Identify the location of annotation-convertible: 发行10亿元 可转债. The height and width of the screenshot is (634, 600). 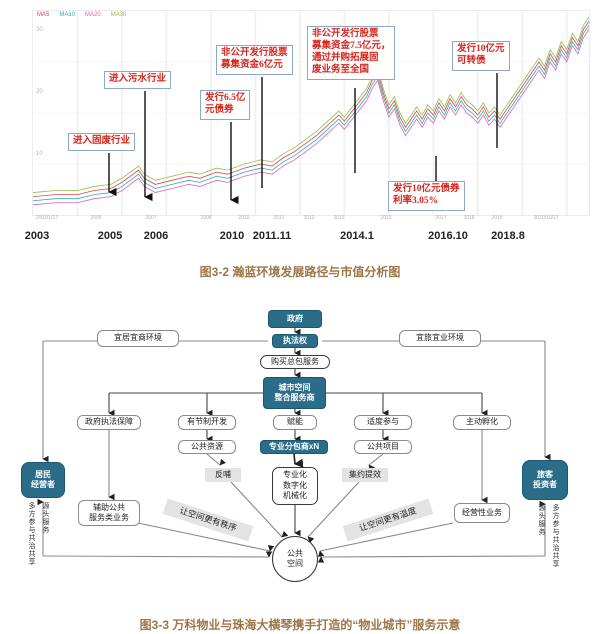
(481, 56).